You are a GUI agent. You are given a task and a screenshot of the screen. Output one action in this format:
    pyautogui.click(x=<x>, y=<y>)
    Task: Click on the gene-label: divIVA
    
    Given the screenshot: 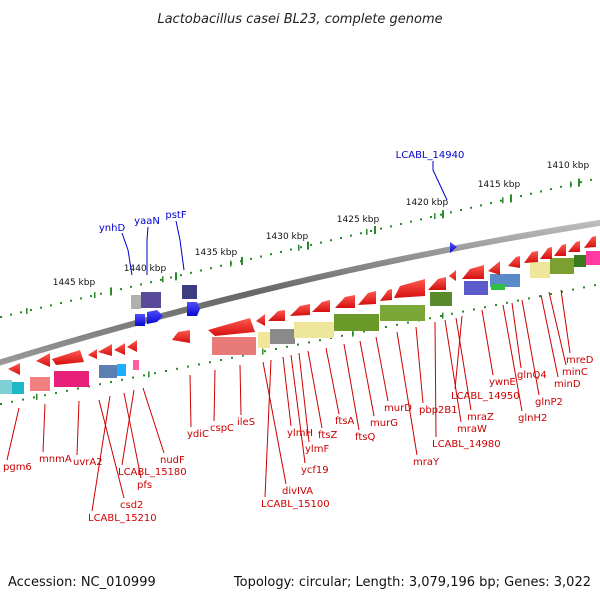 What is the action you would take?
    pyautogui.click(x=297, y=491)
    